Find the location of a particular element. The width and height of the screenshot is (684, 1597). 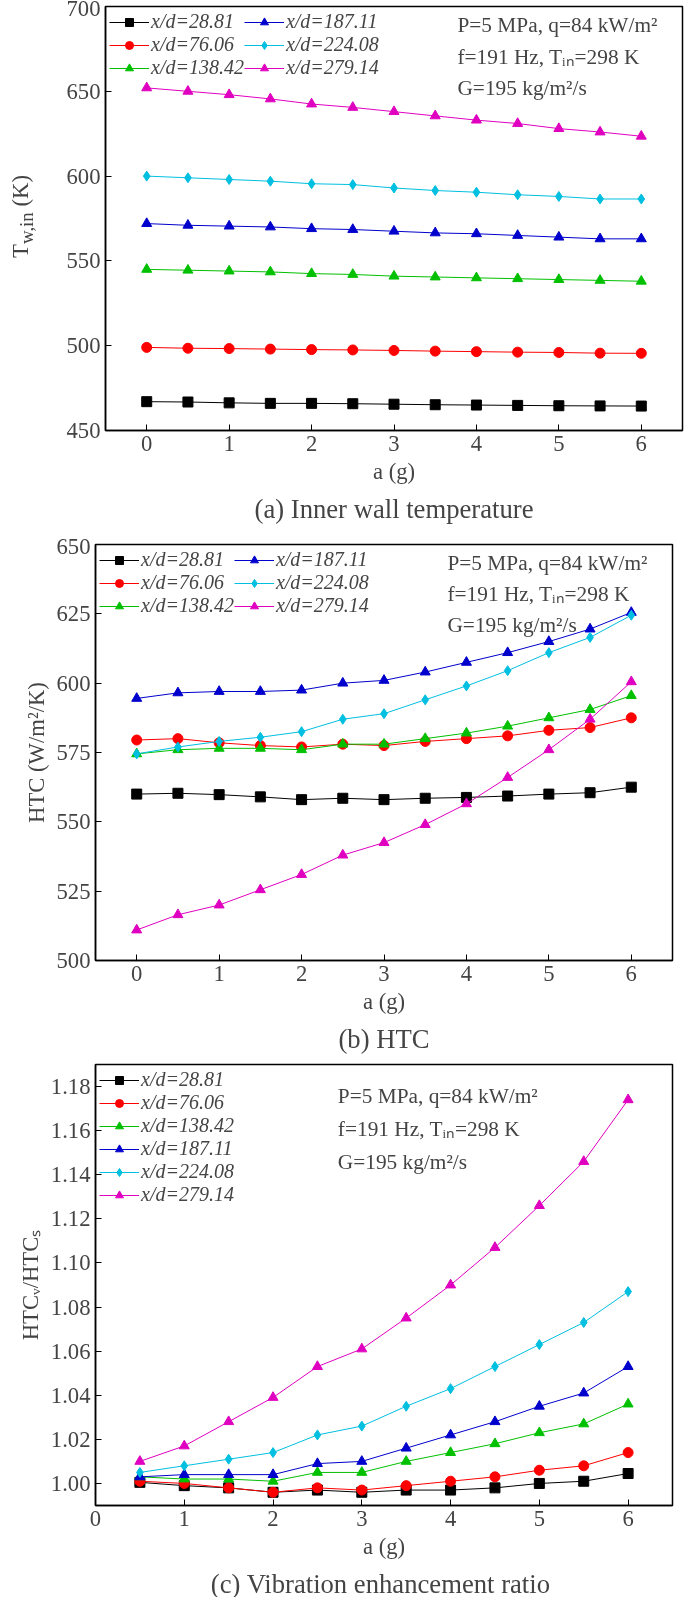

y-tick-label: 1.00 is located at coordinates (70, 1483).